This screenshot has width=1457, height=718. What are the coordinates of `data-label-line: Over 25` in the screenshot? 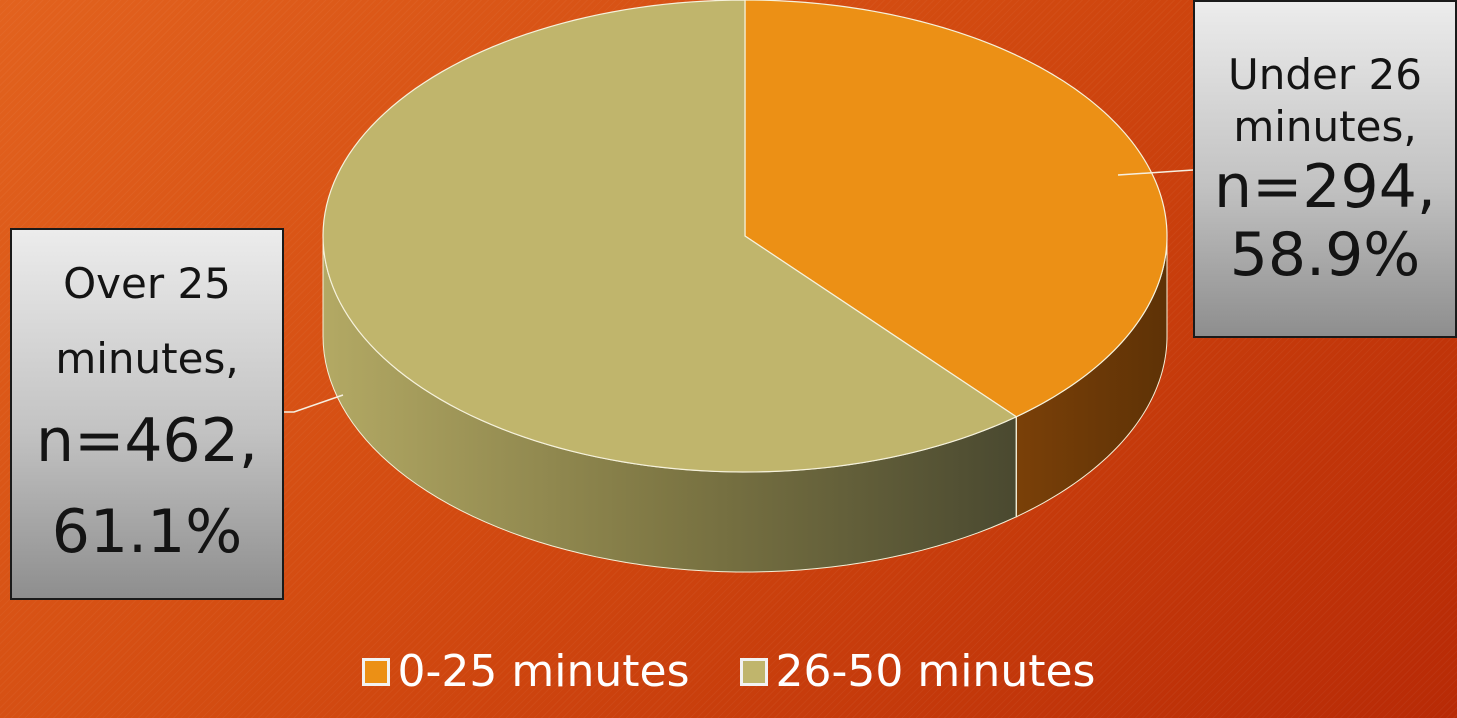 It's located at (147, 284).